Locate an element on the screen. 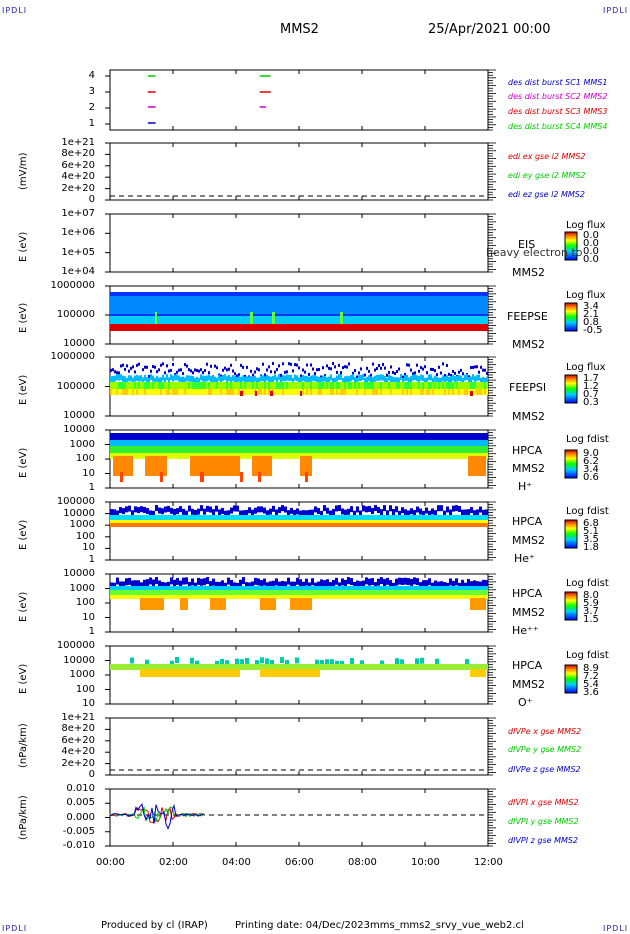 This screenshot has height=934, width=630. colorbar-tick-hpca_he: 1.8 is located at coordinates (591, 547).